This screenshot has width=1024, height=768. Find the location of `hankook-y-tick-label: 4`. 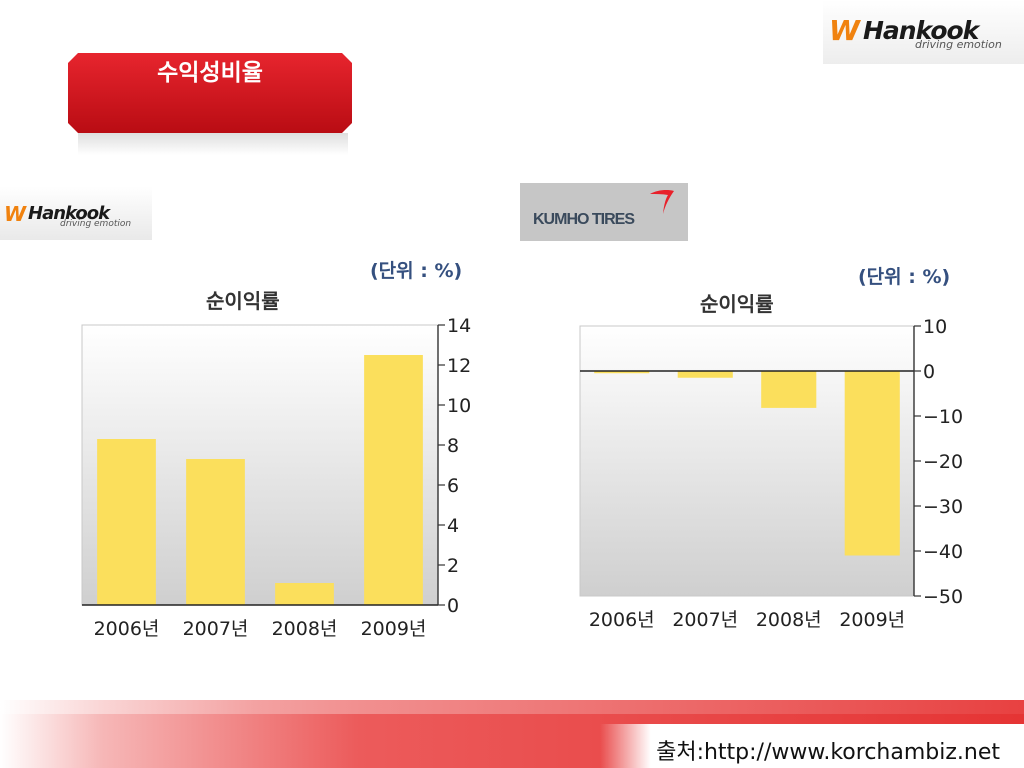

hankook-y-tick-label: 4 is located at coordinates (453, 526).